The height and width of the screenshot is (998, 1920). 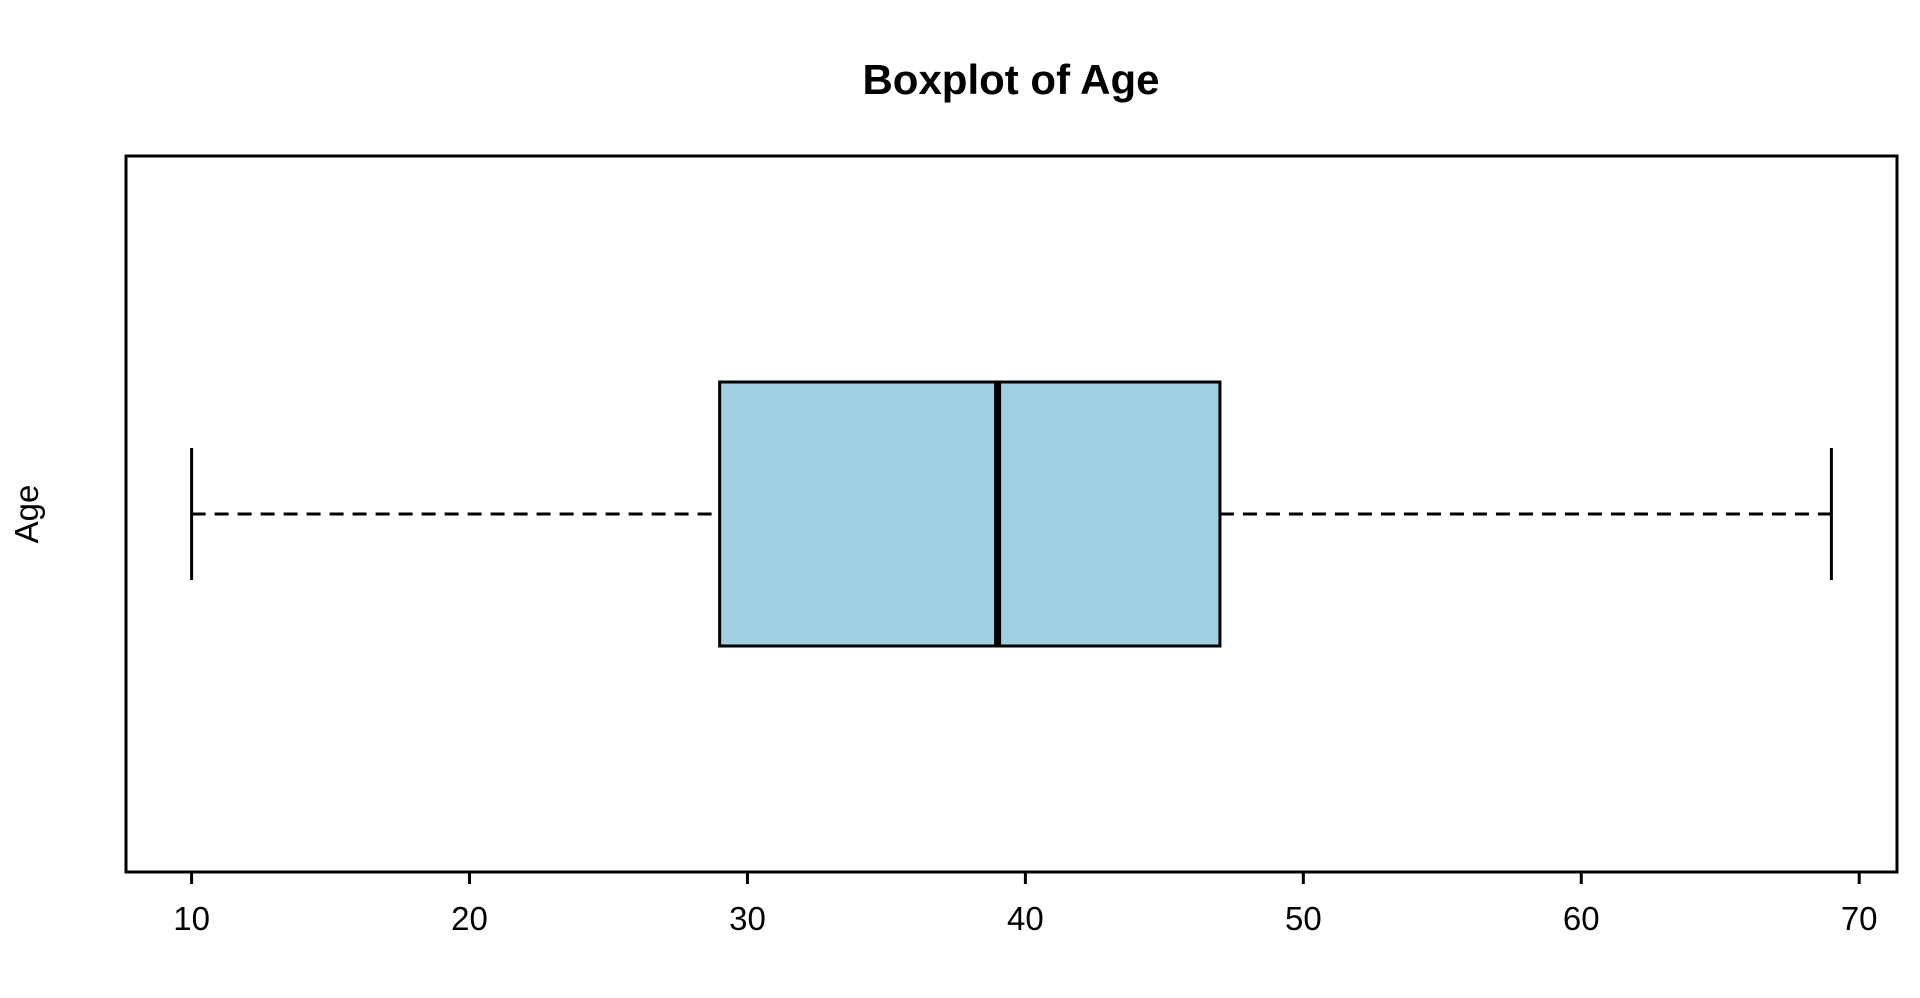 I want to click on x-tick-label: 60, so click(x=1581, y=918).